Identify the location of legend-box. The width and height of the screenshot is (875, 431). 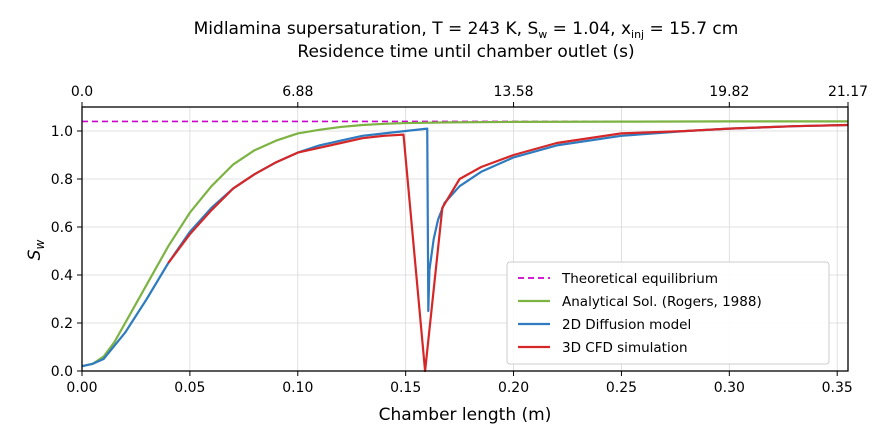
(668, 313).